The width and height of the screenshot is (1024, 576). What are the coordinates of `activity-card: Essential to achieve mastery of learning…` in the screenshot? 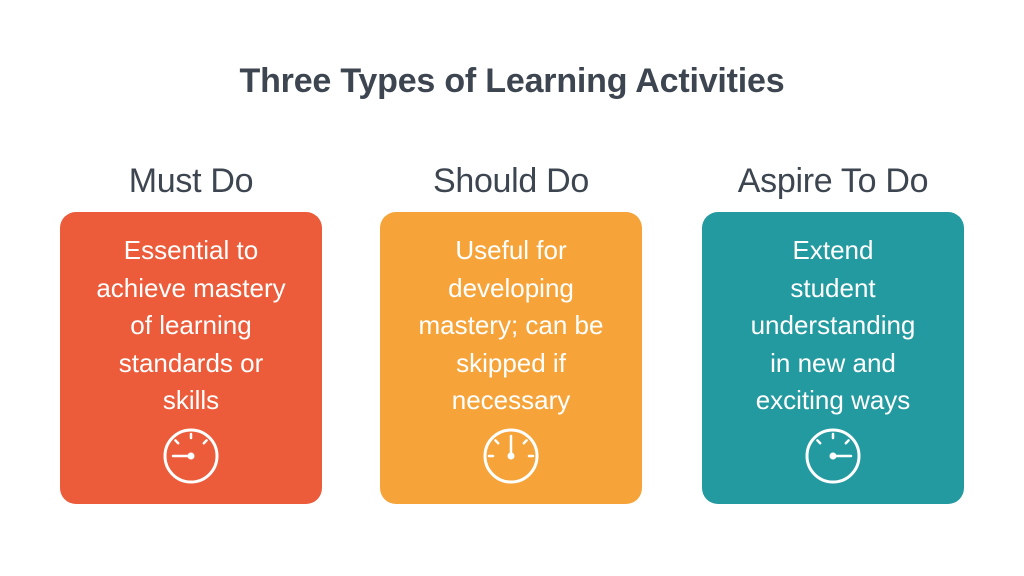 It's located at (191, 358).